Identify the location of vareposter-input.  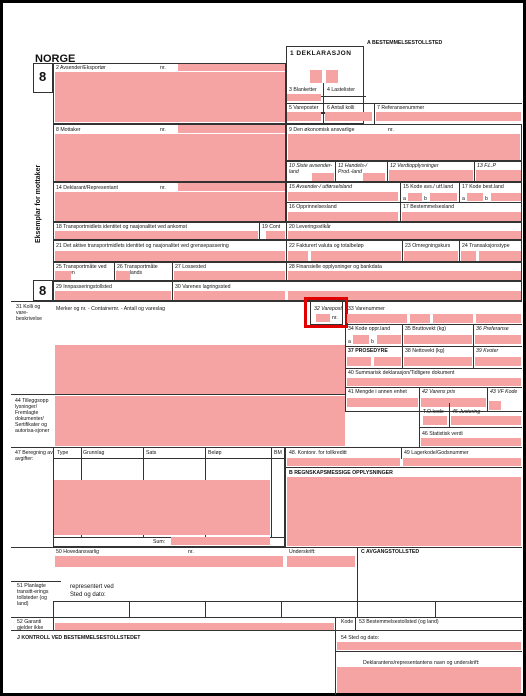
(304, 116).